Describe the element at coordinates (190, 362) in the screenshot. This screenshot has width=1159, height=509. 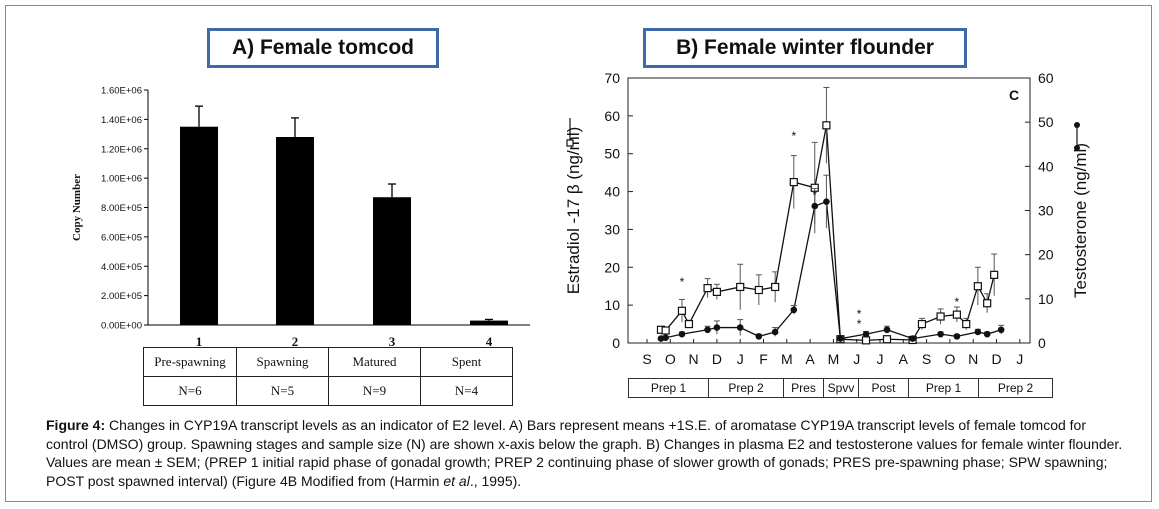
I see `stage-cell: Pre-spawning` at that location.